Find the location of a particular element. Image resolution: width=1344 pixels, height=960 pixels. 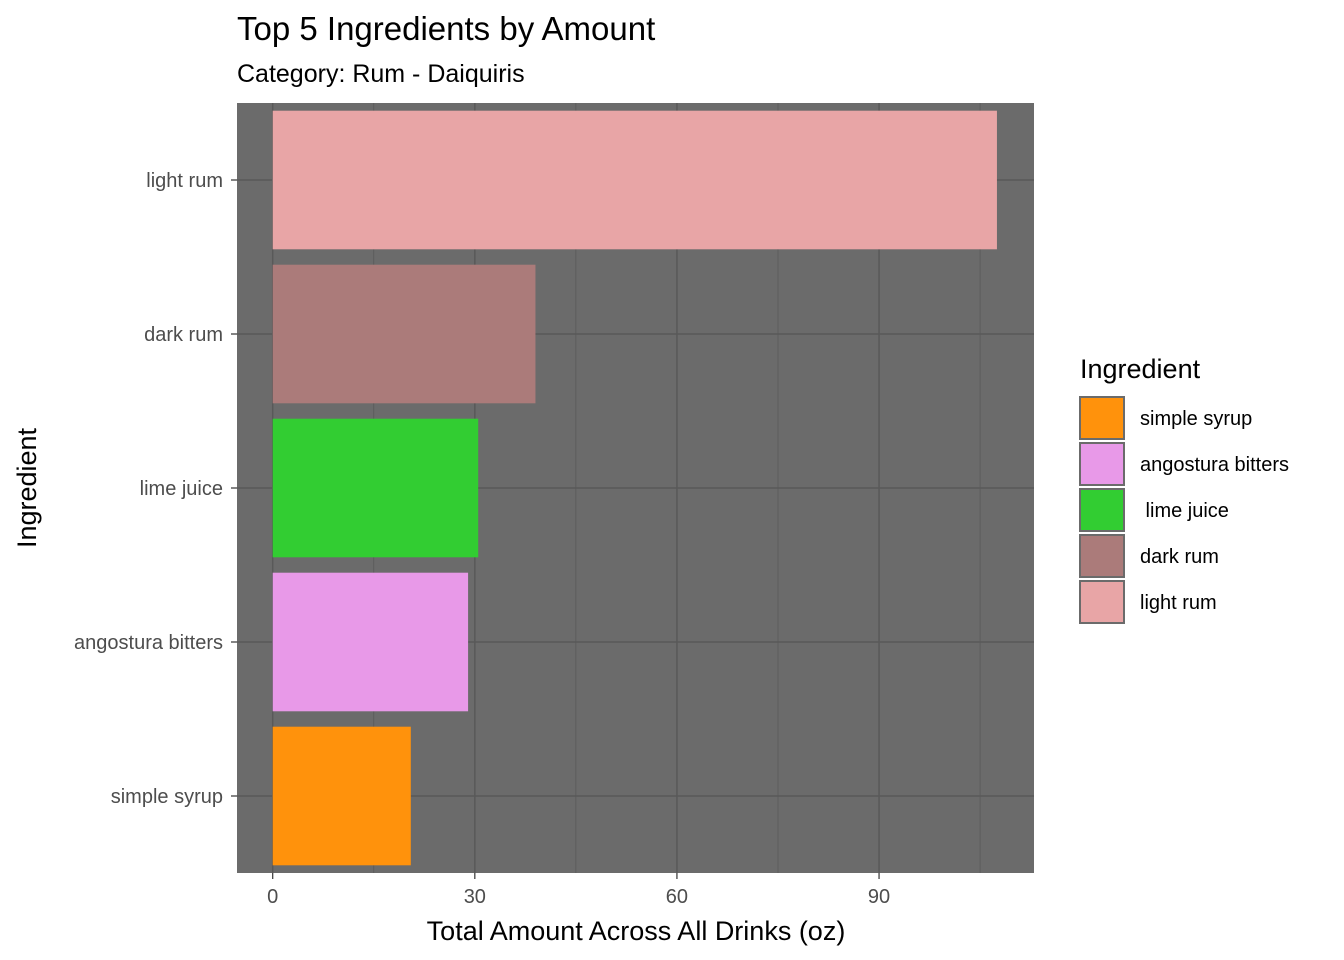

bar-angostura-bitters is located at coordinates (370, 642).